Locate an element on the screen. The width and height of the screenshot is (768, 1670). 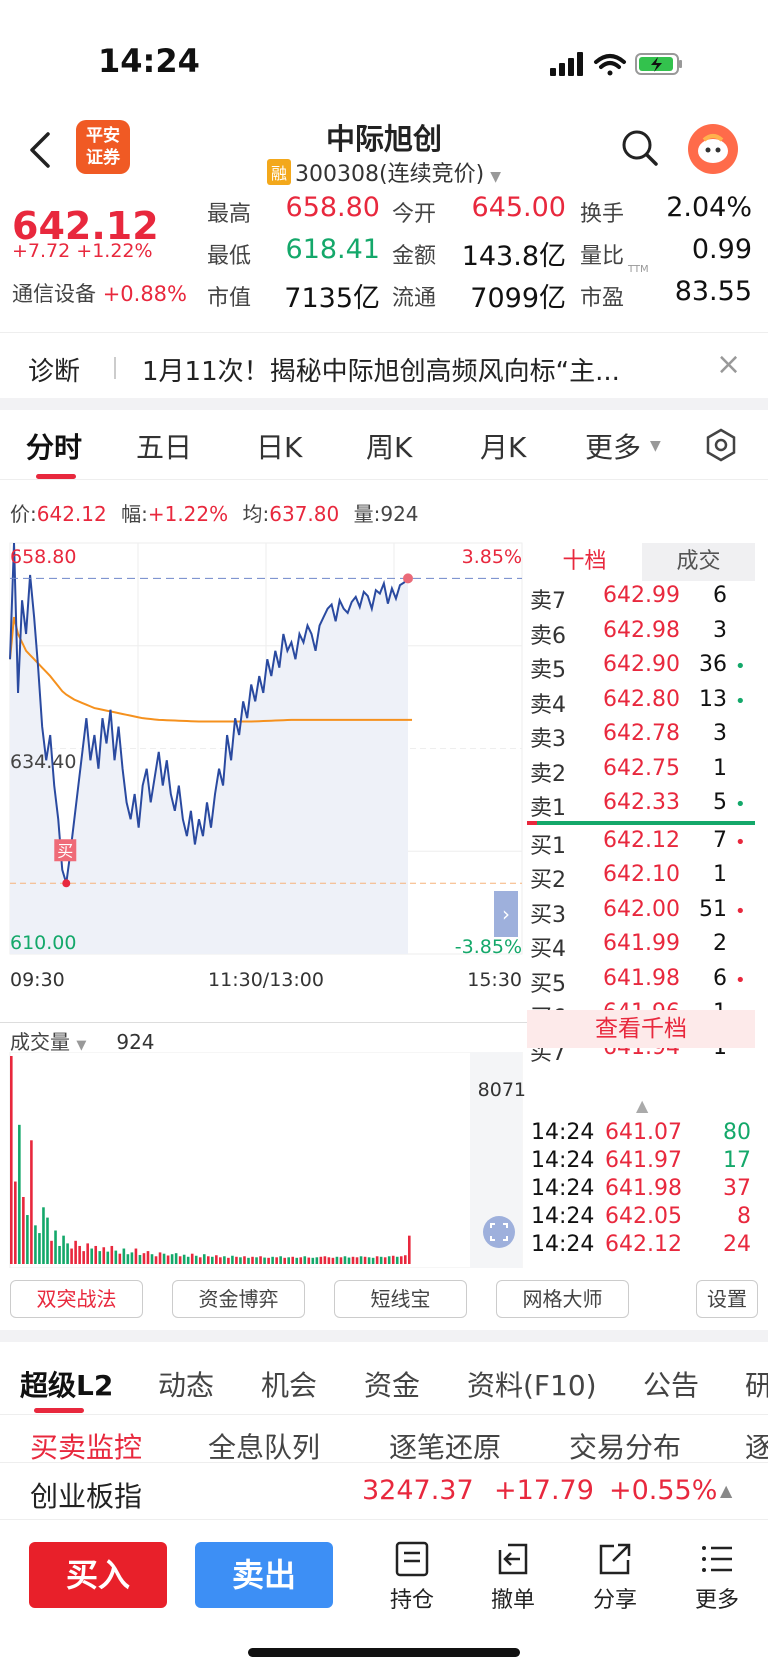
ask-row: 卖5 642.90 36 • is located at coordinates (641, 667).